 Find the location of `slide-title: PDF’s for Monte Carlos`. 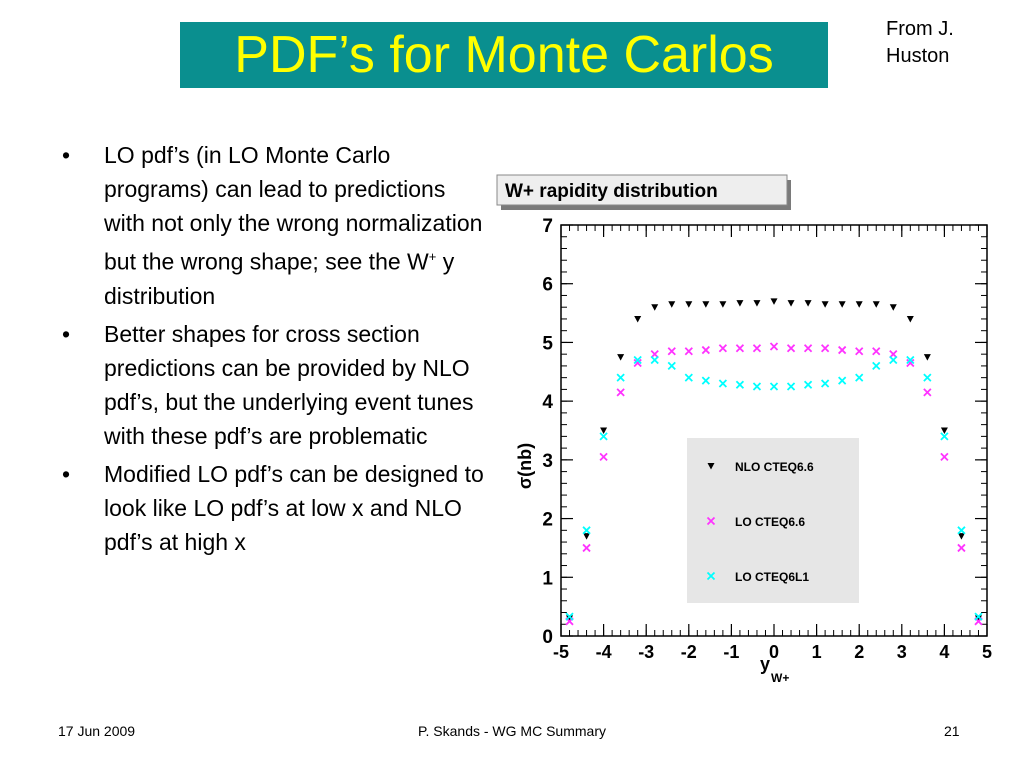

slide-title: PDF’s for Monte Carlos is located at coordinates (504, 55).